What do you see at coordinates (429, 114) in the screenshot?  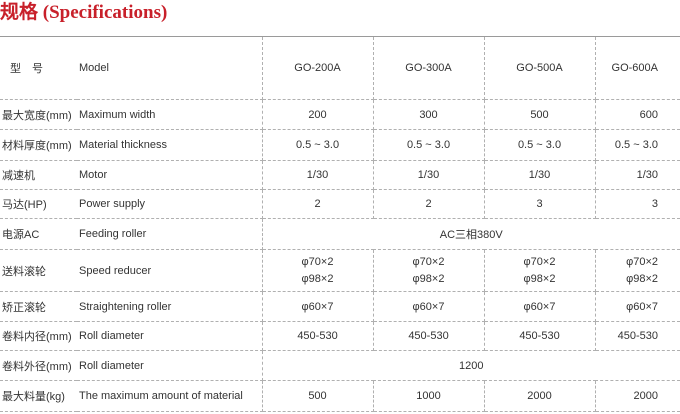 I see `value-cell: 300` at bounding box center [429, 114].